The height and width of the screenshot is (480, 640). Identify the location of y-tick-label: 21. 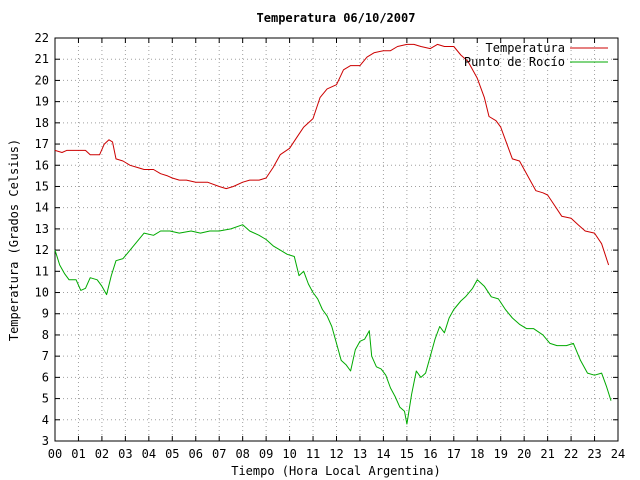
(42, 59).